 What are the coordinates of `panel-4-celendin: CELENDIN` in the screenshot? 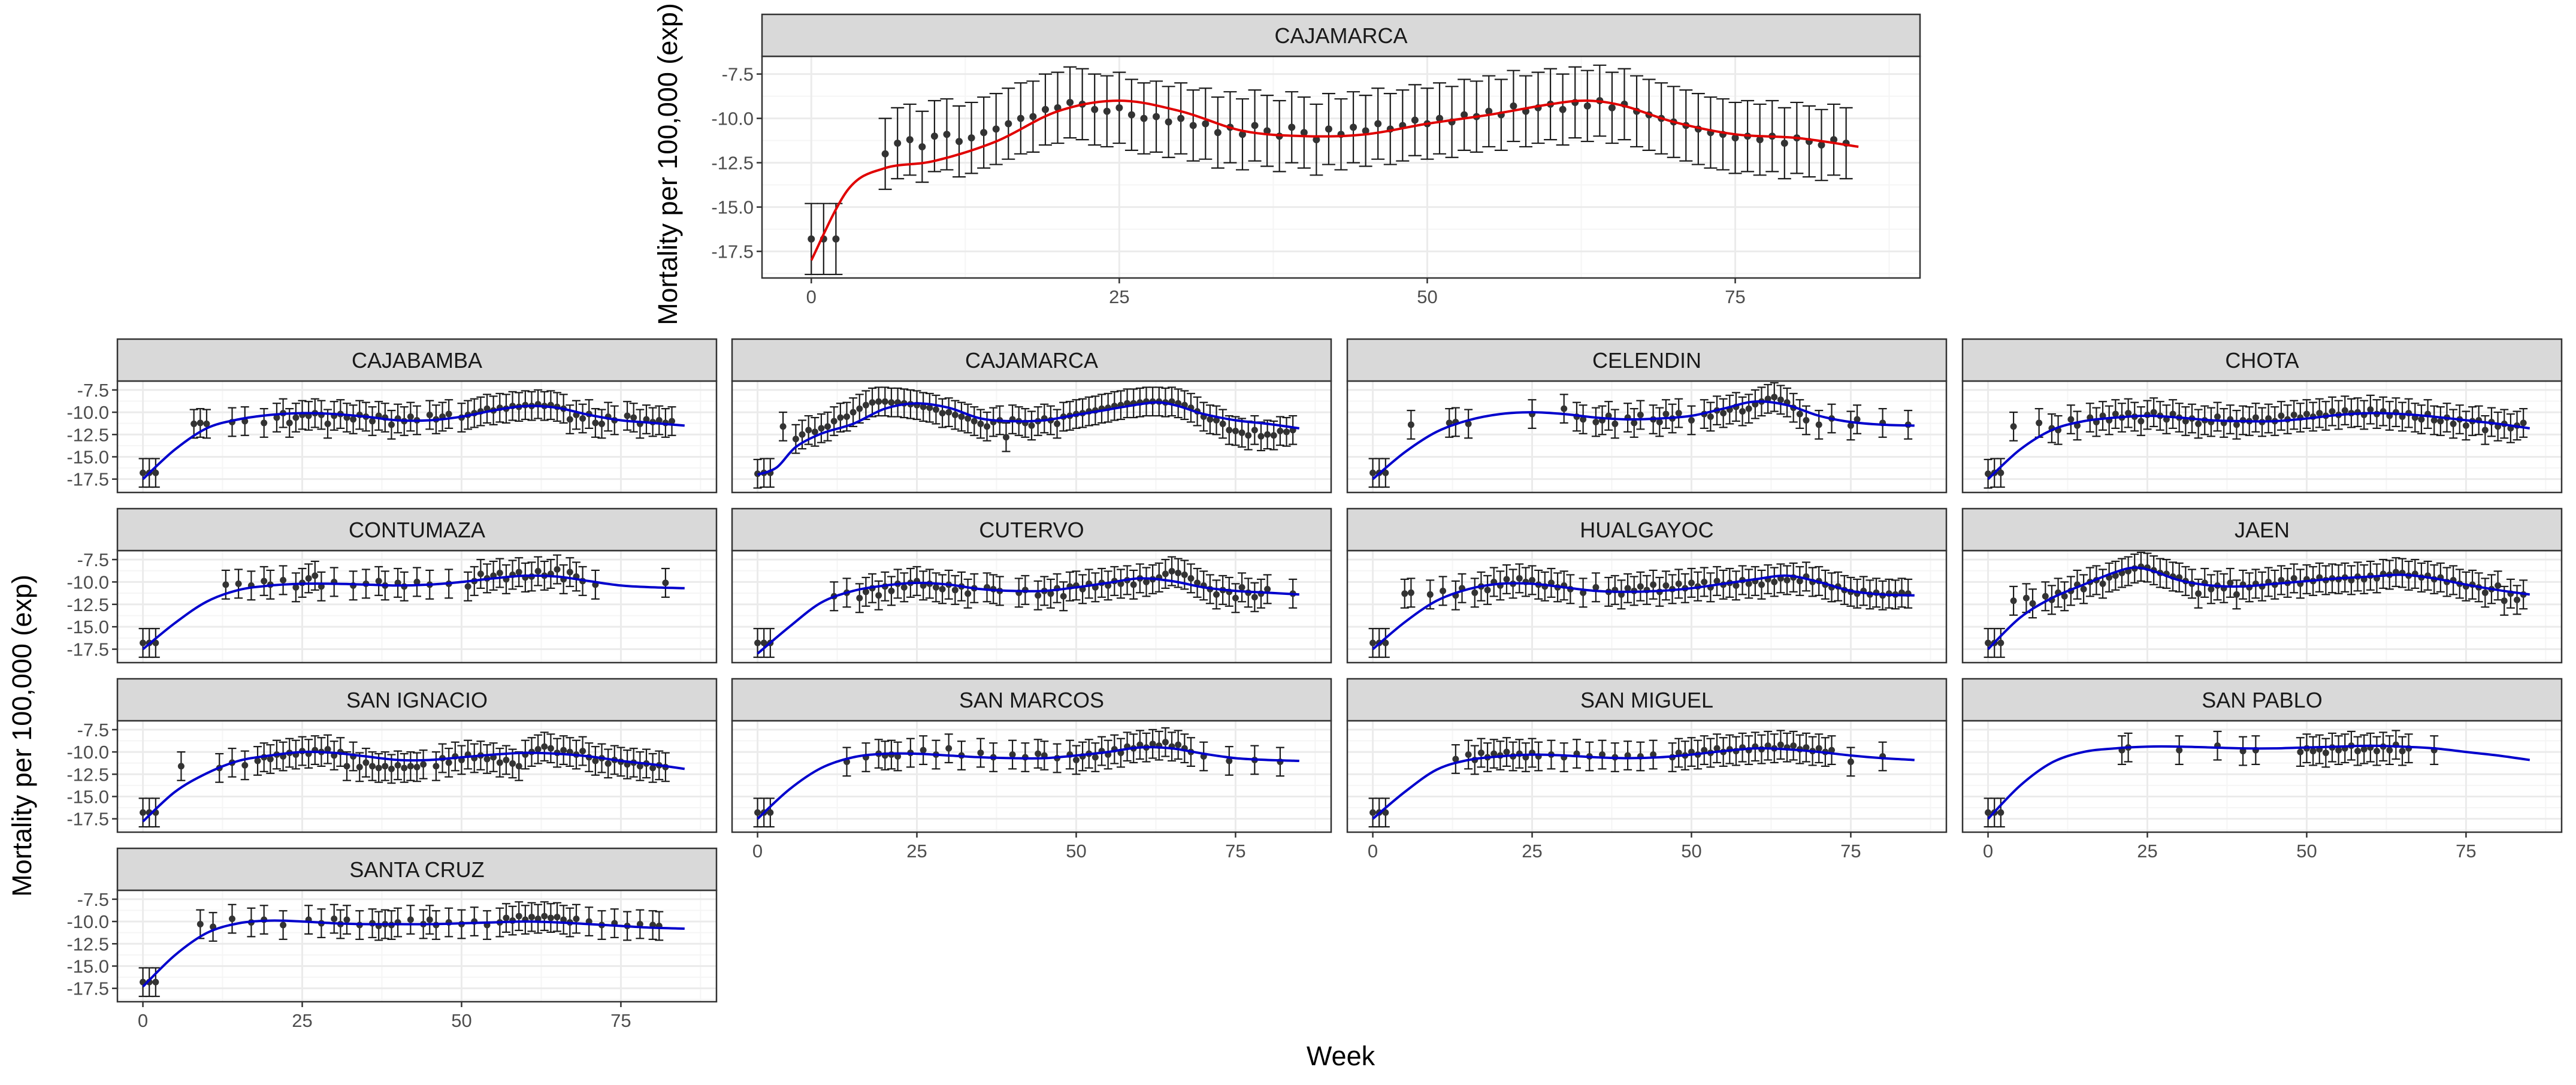 It's located at (1647, 416).